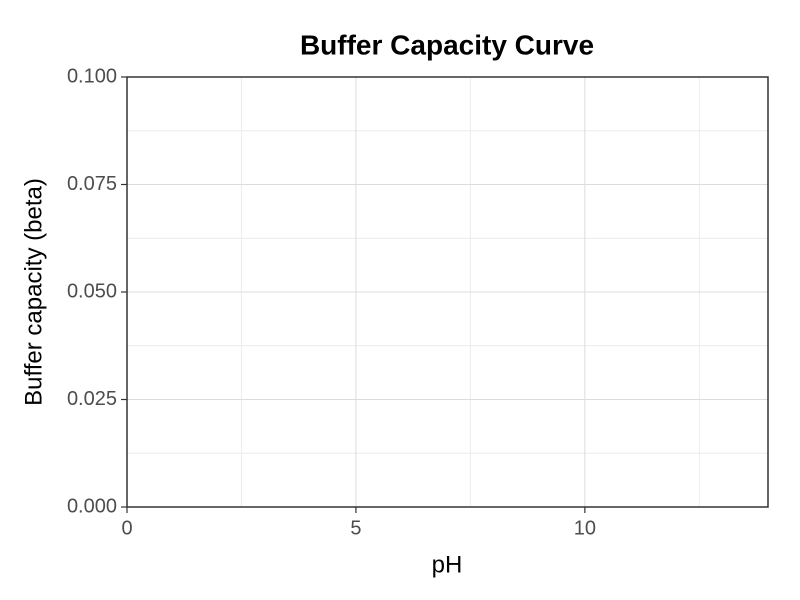 This screenshot has height=600, width=800. Describe the element at coordinates (92, 399) in the screenshot. I see `y-tick-label: 0.025` at that location.